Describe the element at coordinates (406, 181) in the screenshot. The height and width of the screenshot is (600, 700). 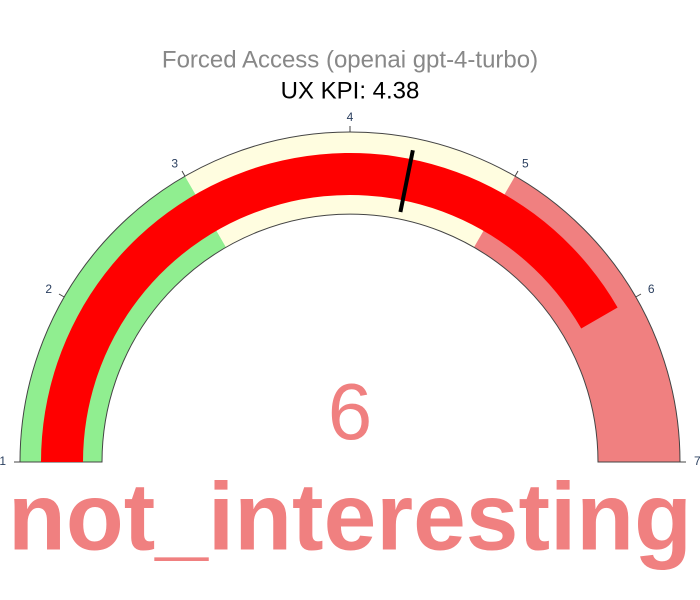
I see `threshold-line` at that location.